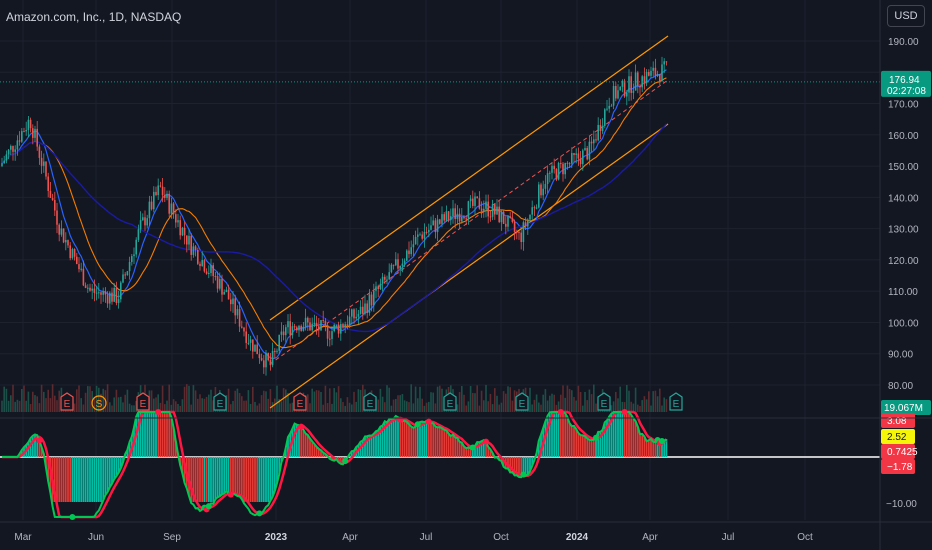 Image resolution: width=932 pixels, height=550 pixels. Describe the element at coordinates (676, 404) in the screenshot. I see `event-label: E` at that location.